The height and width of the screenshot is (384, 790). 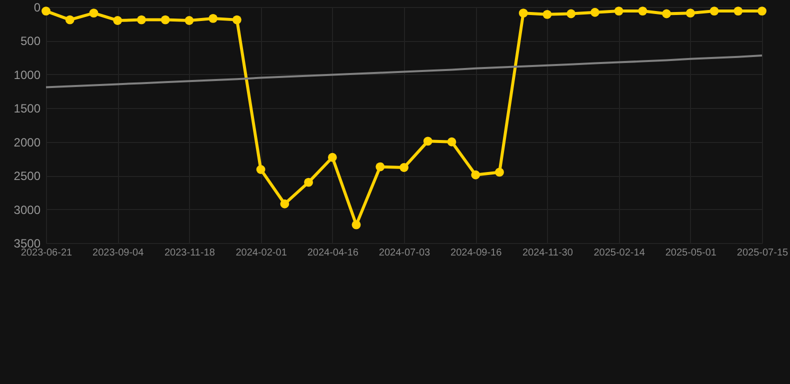 What do you see at coordinates (333, 253) in the screenshot?
I see `x-tick-label: 2024-04-16` at bounding box center [333, 253].